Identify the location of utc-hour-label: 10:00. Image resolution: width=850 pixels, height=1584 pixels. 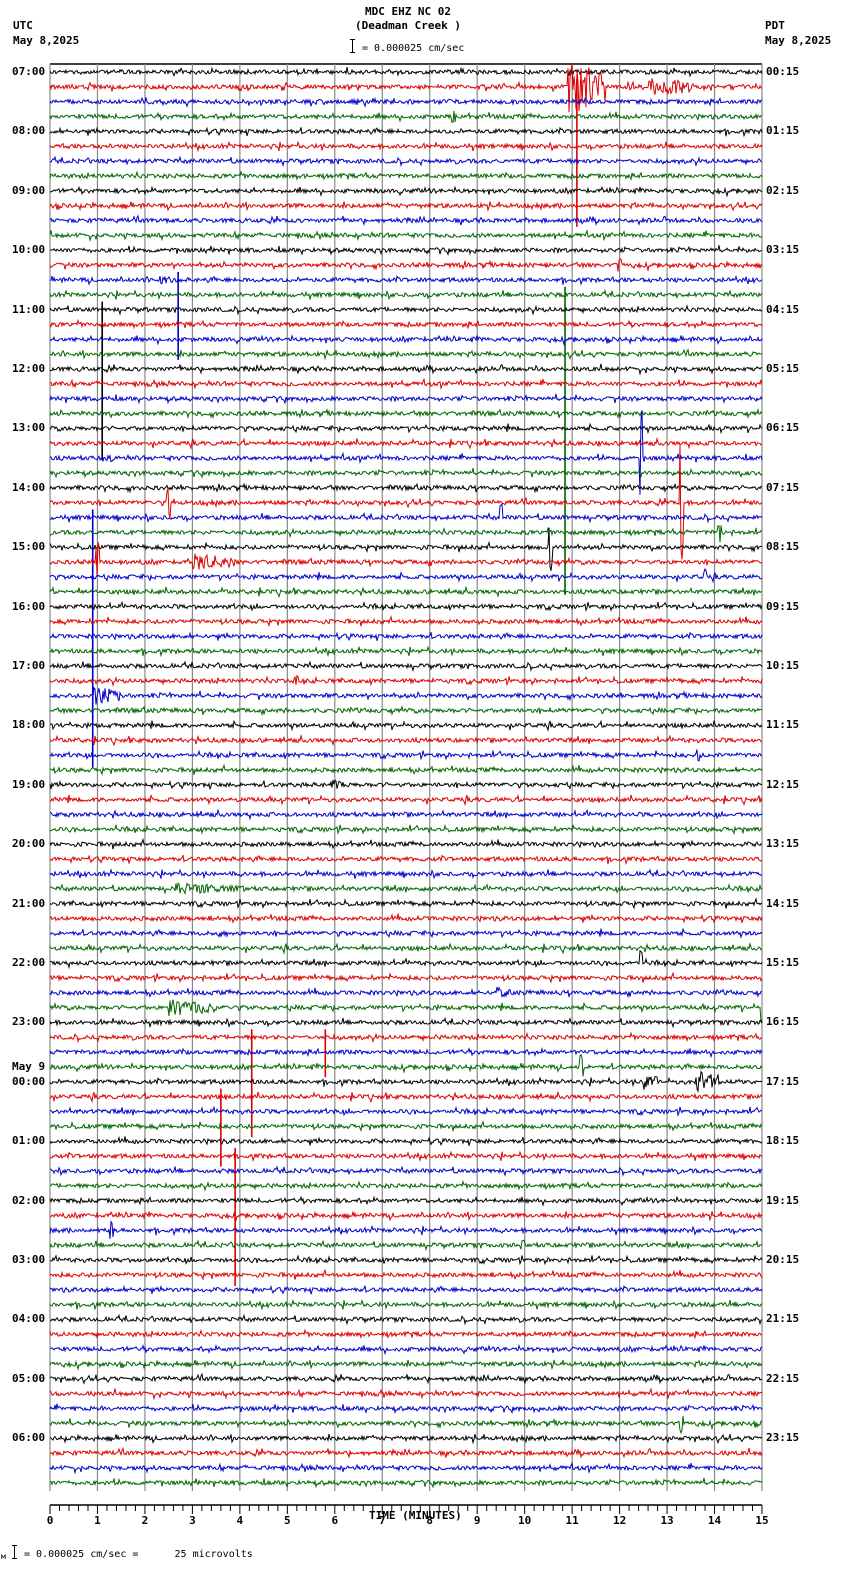
(29, 250).